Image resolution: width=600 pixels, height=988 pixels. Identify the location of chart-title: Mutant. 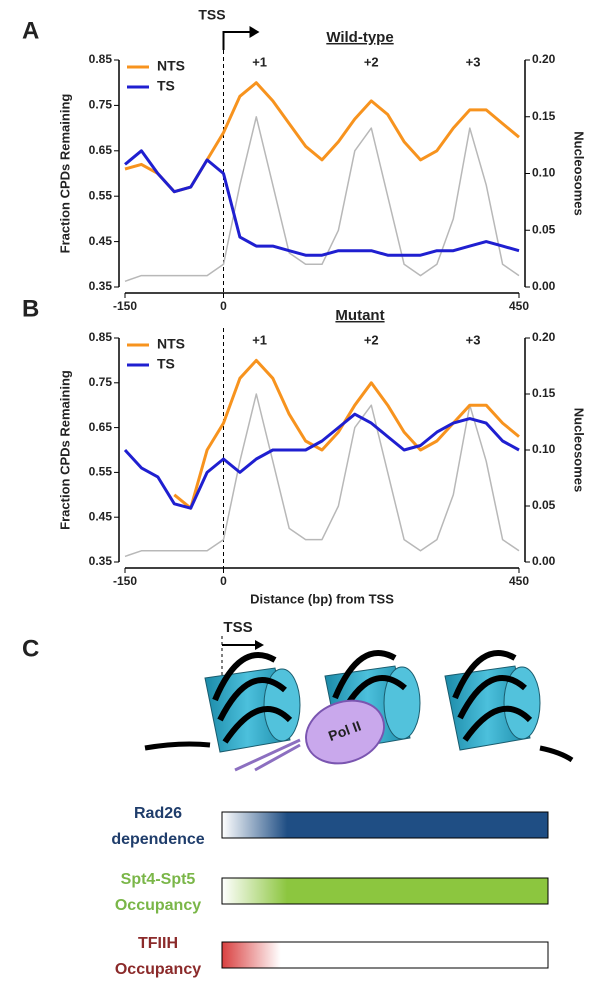
(359, 315).